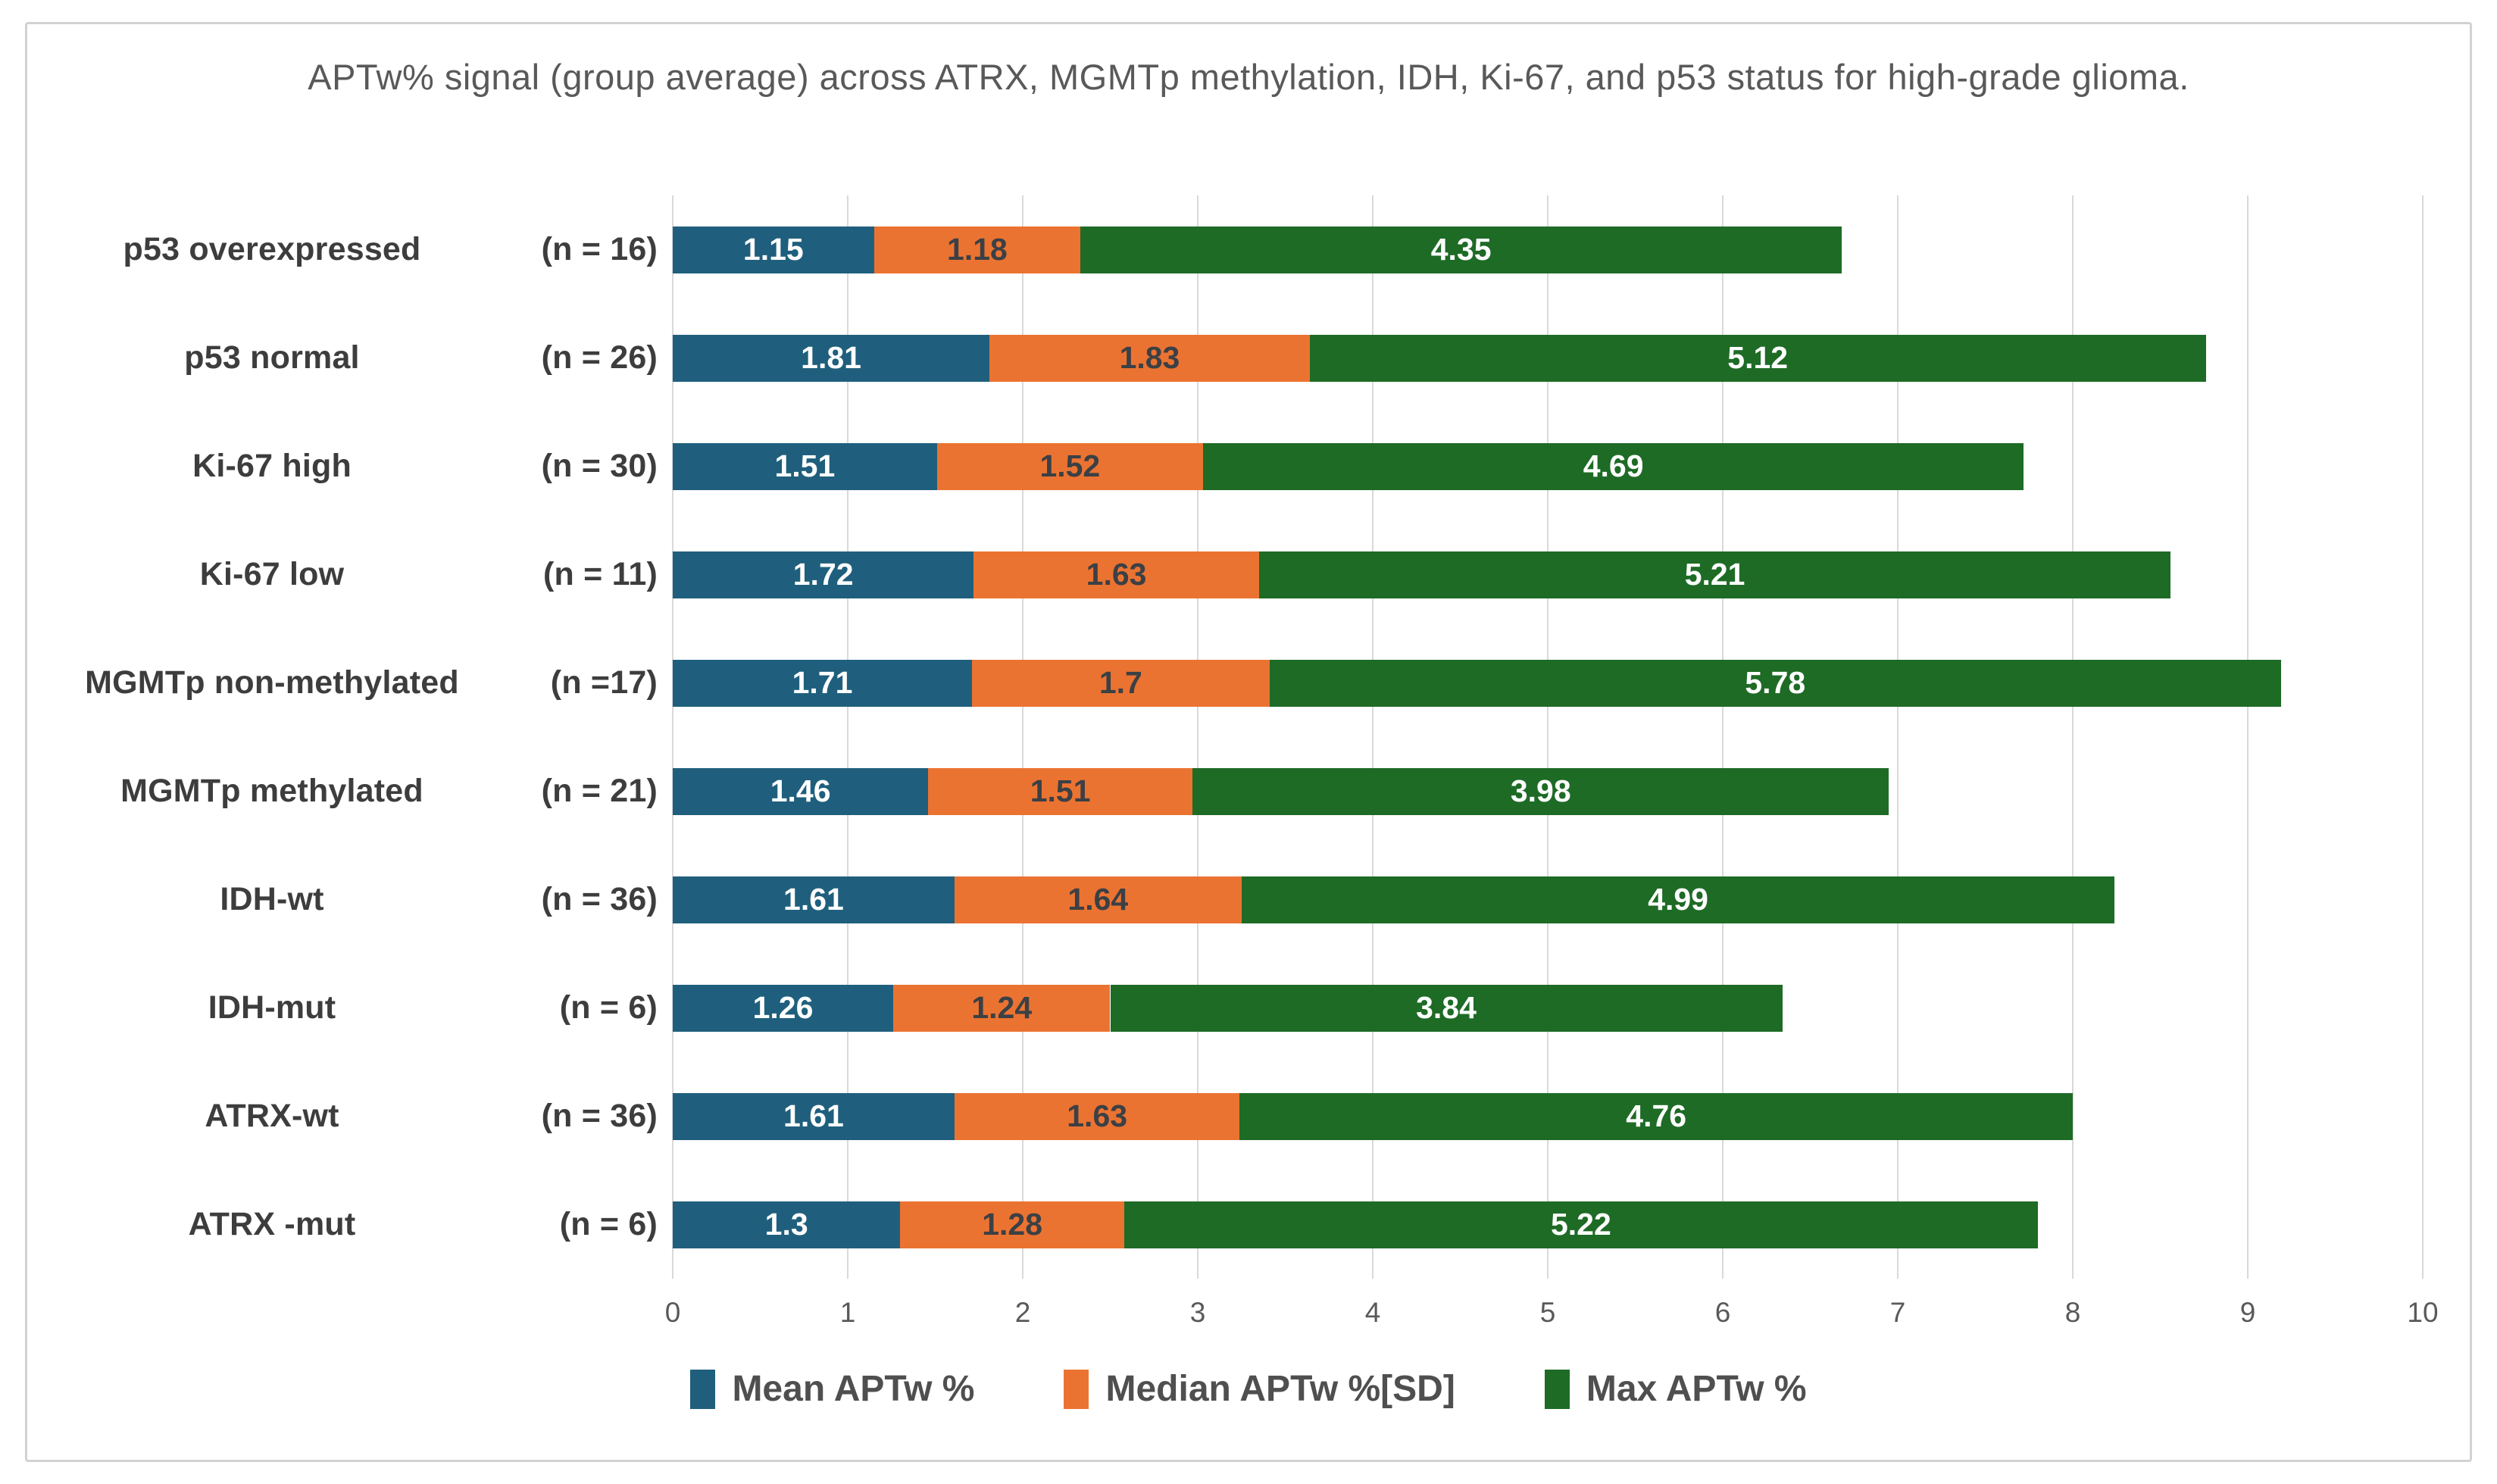 This screenshot has height=1484, width=2497. I want to click on legend-swatch-max, so click(1557, 1389).